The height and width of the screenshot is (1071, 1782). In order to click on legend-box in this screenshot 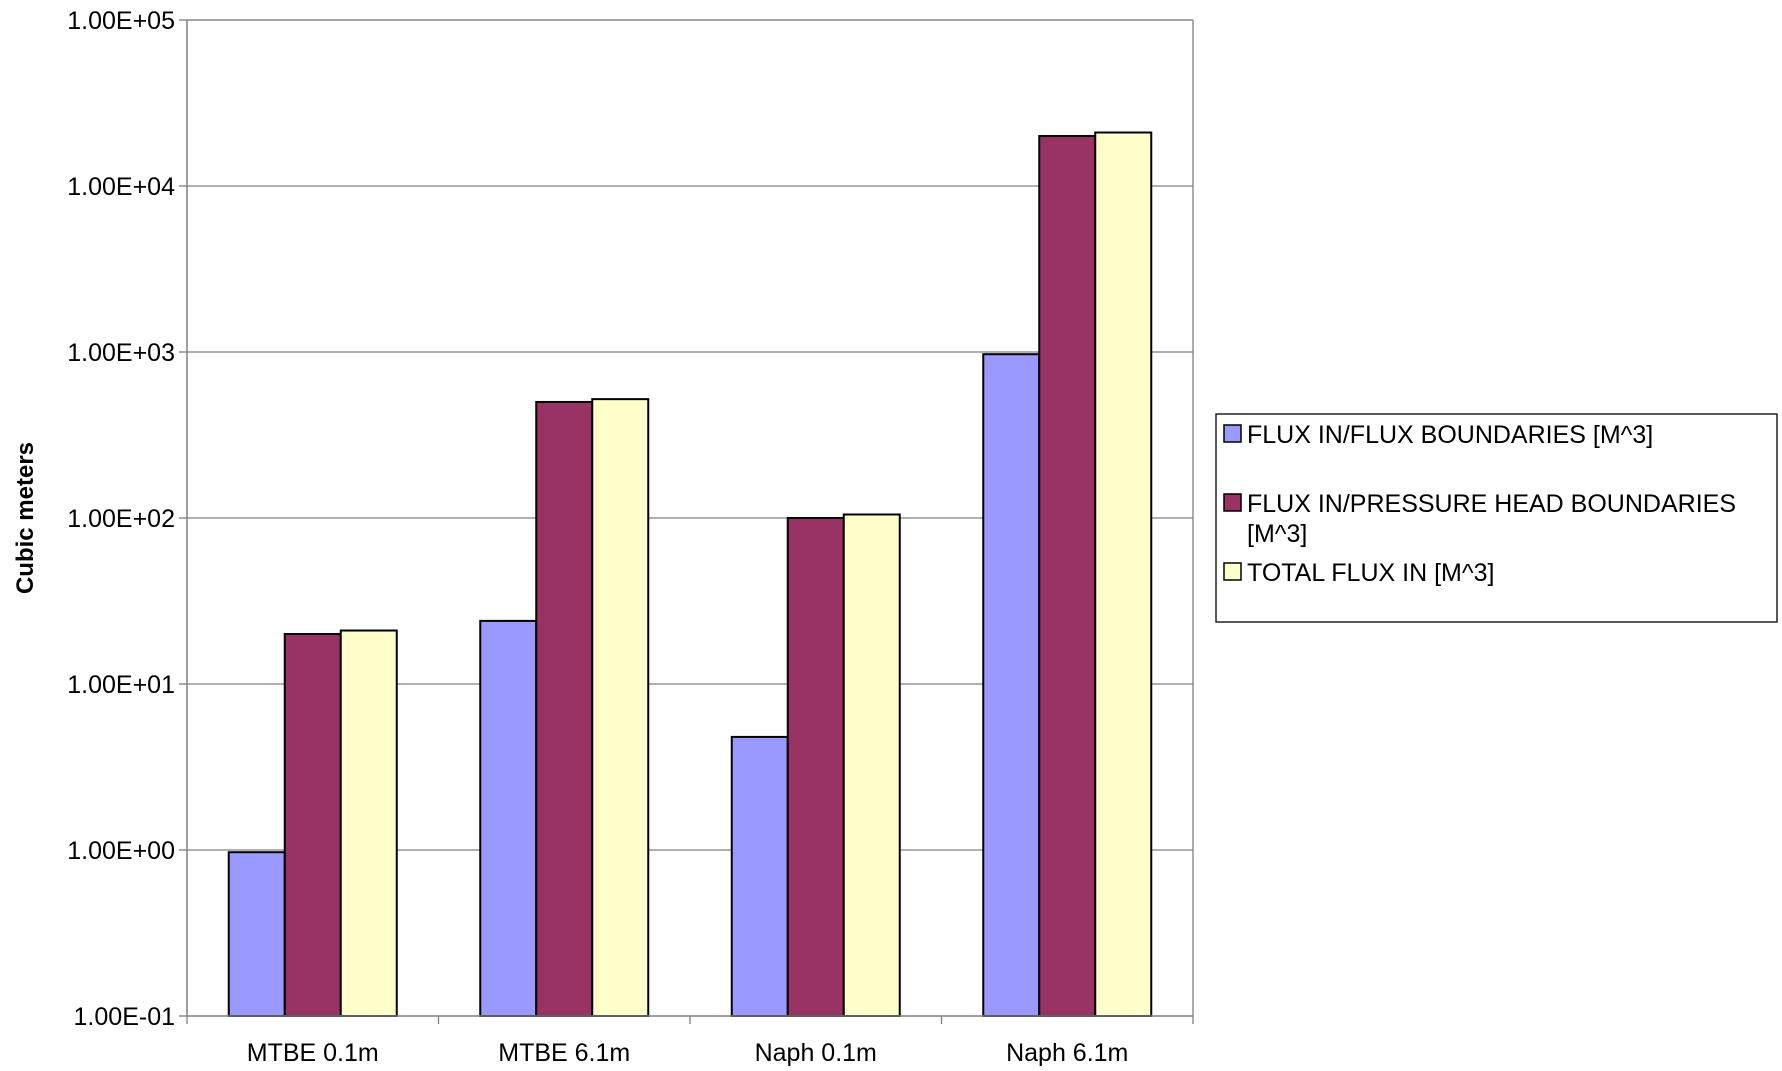, I will do `click(1496, 518)`.